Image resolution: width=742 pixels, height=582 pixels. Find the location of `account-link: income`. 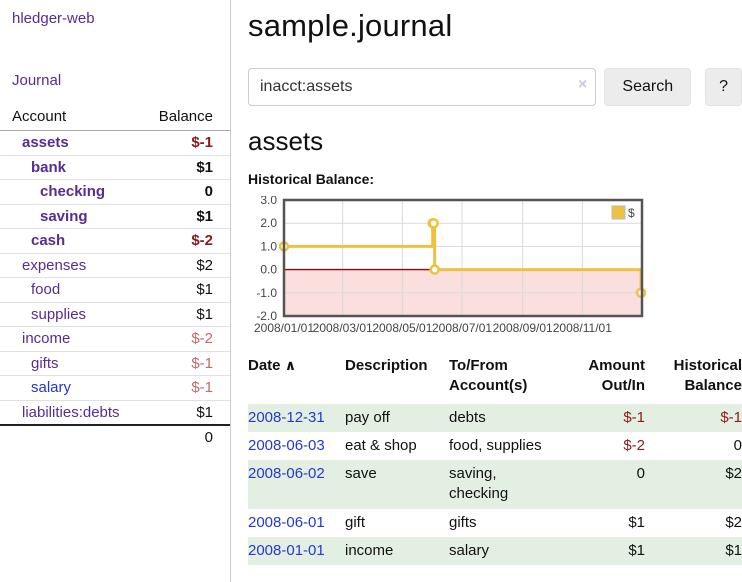

account-link: income is located at coordinates (46, 339).